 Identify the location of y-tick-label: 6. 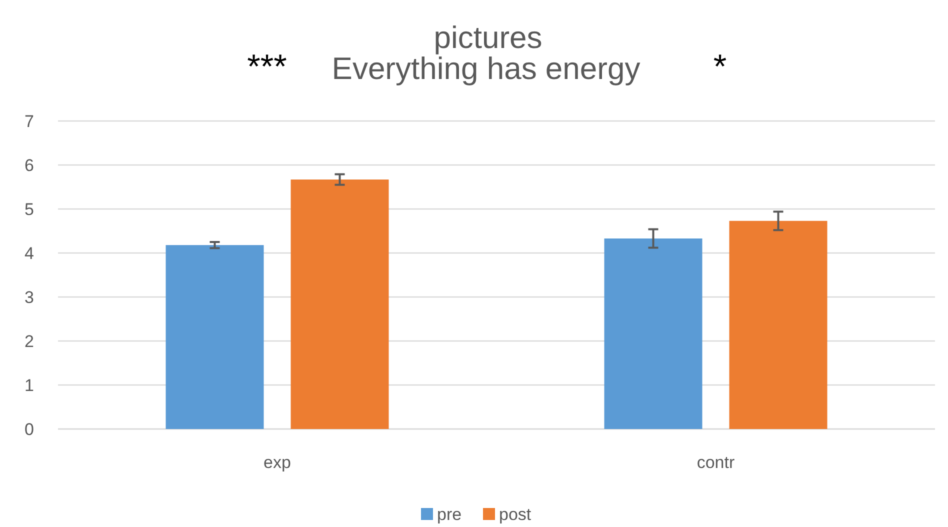
(29, 165).